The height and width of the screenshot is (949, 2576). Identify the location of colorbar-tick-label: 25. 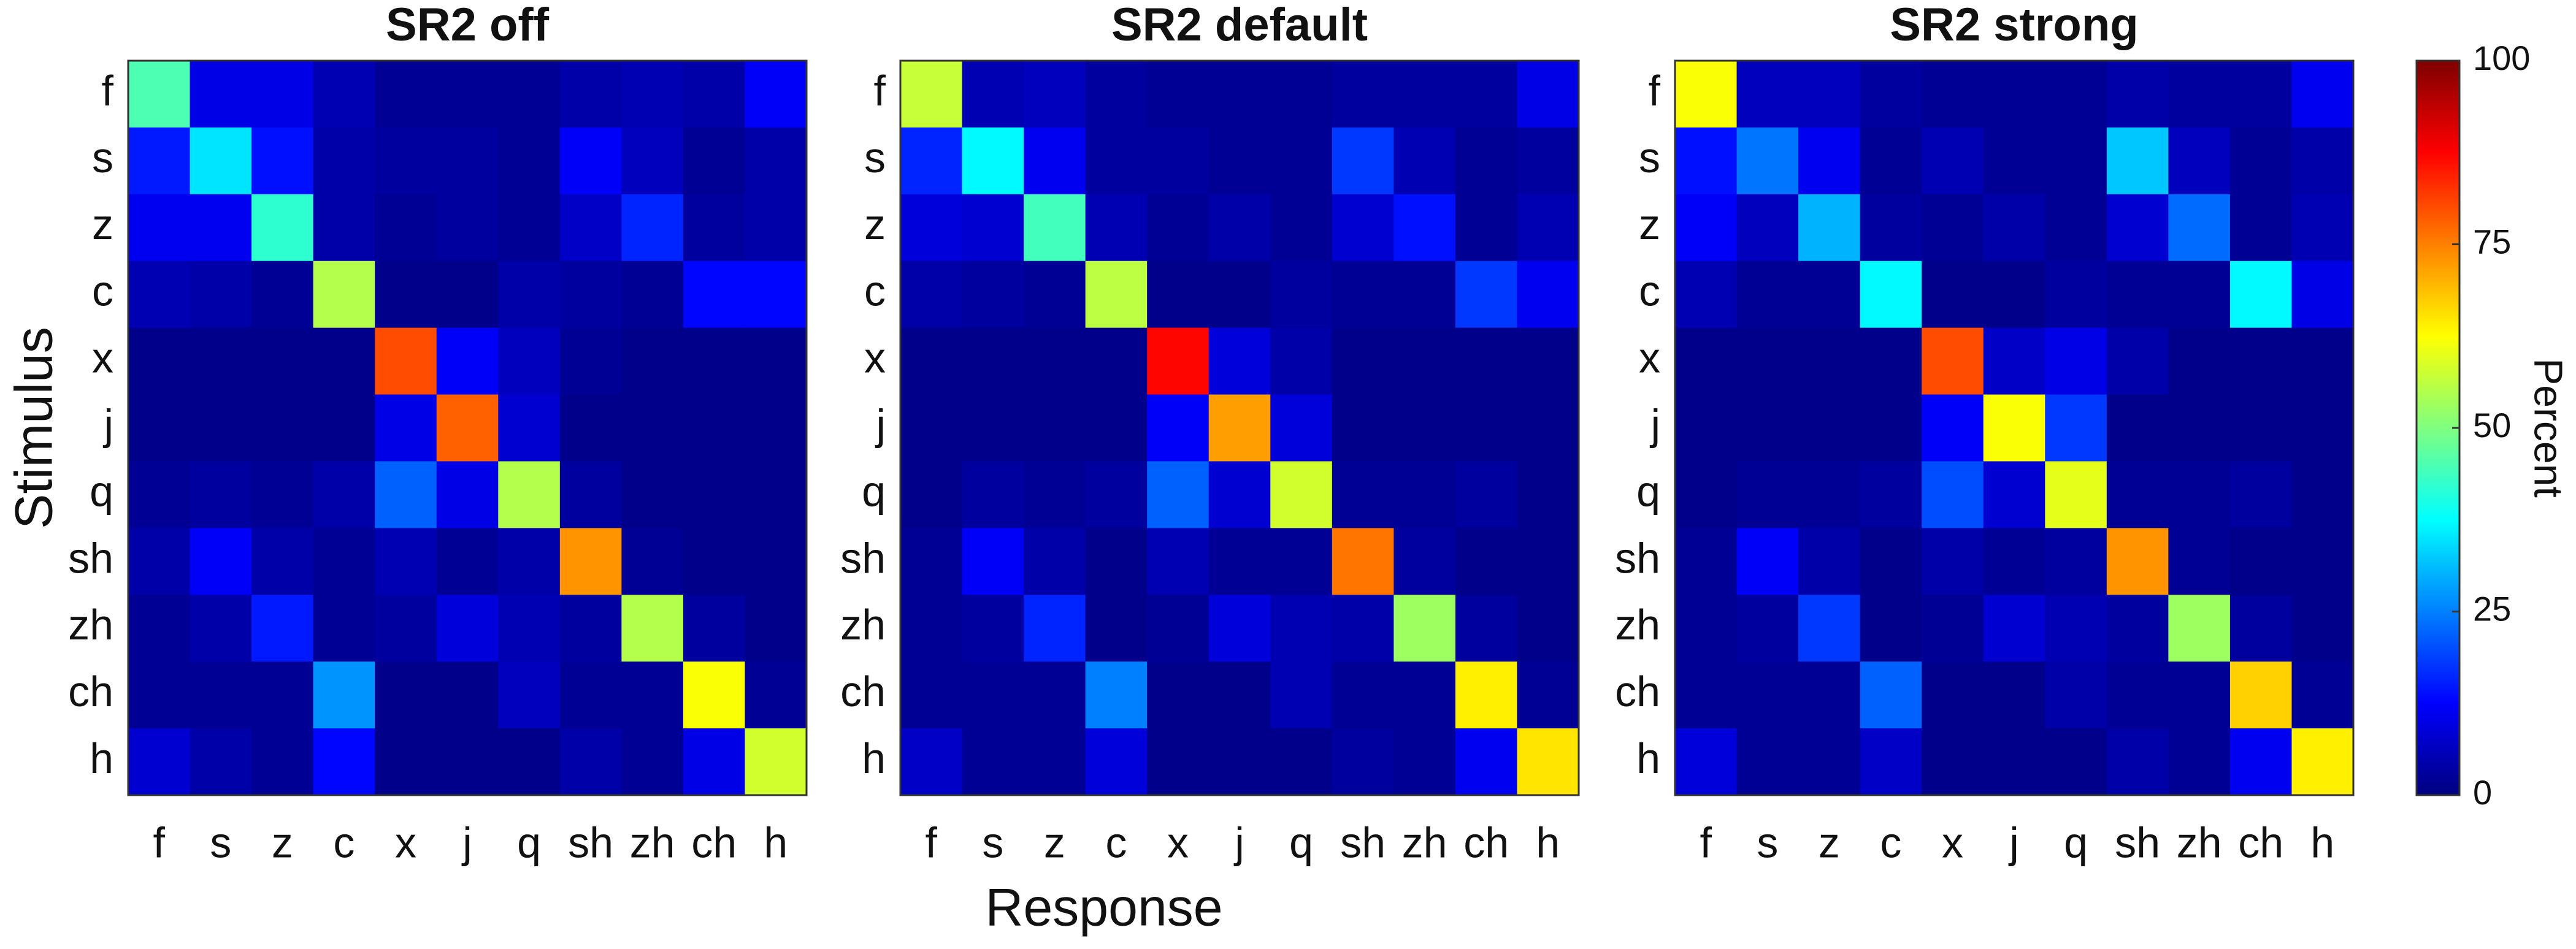
(2492, 609).